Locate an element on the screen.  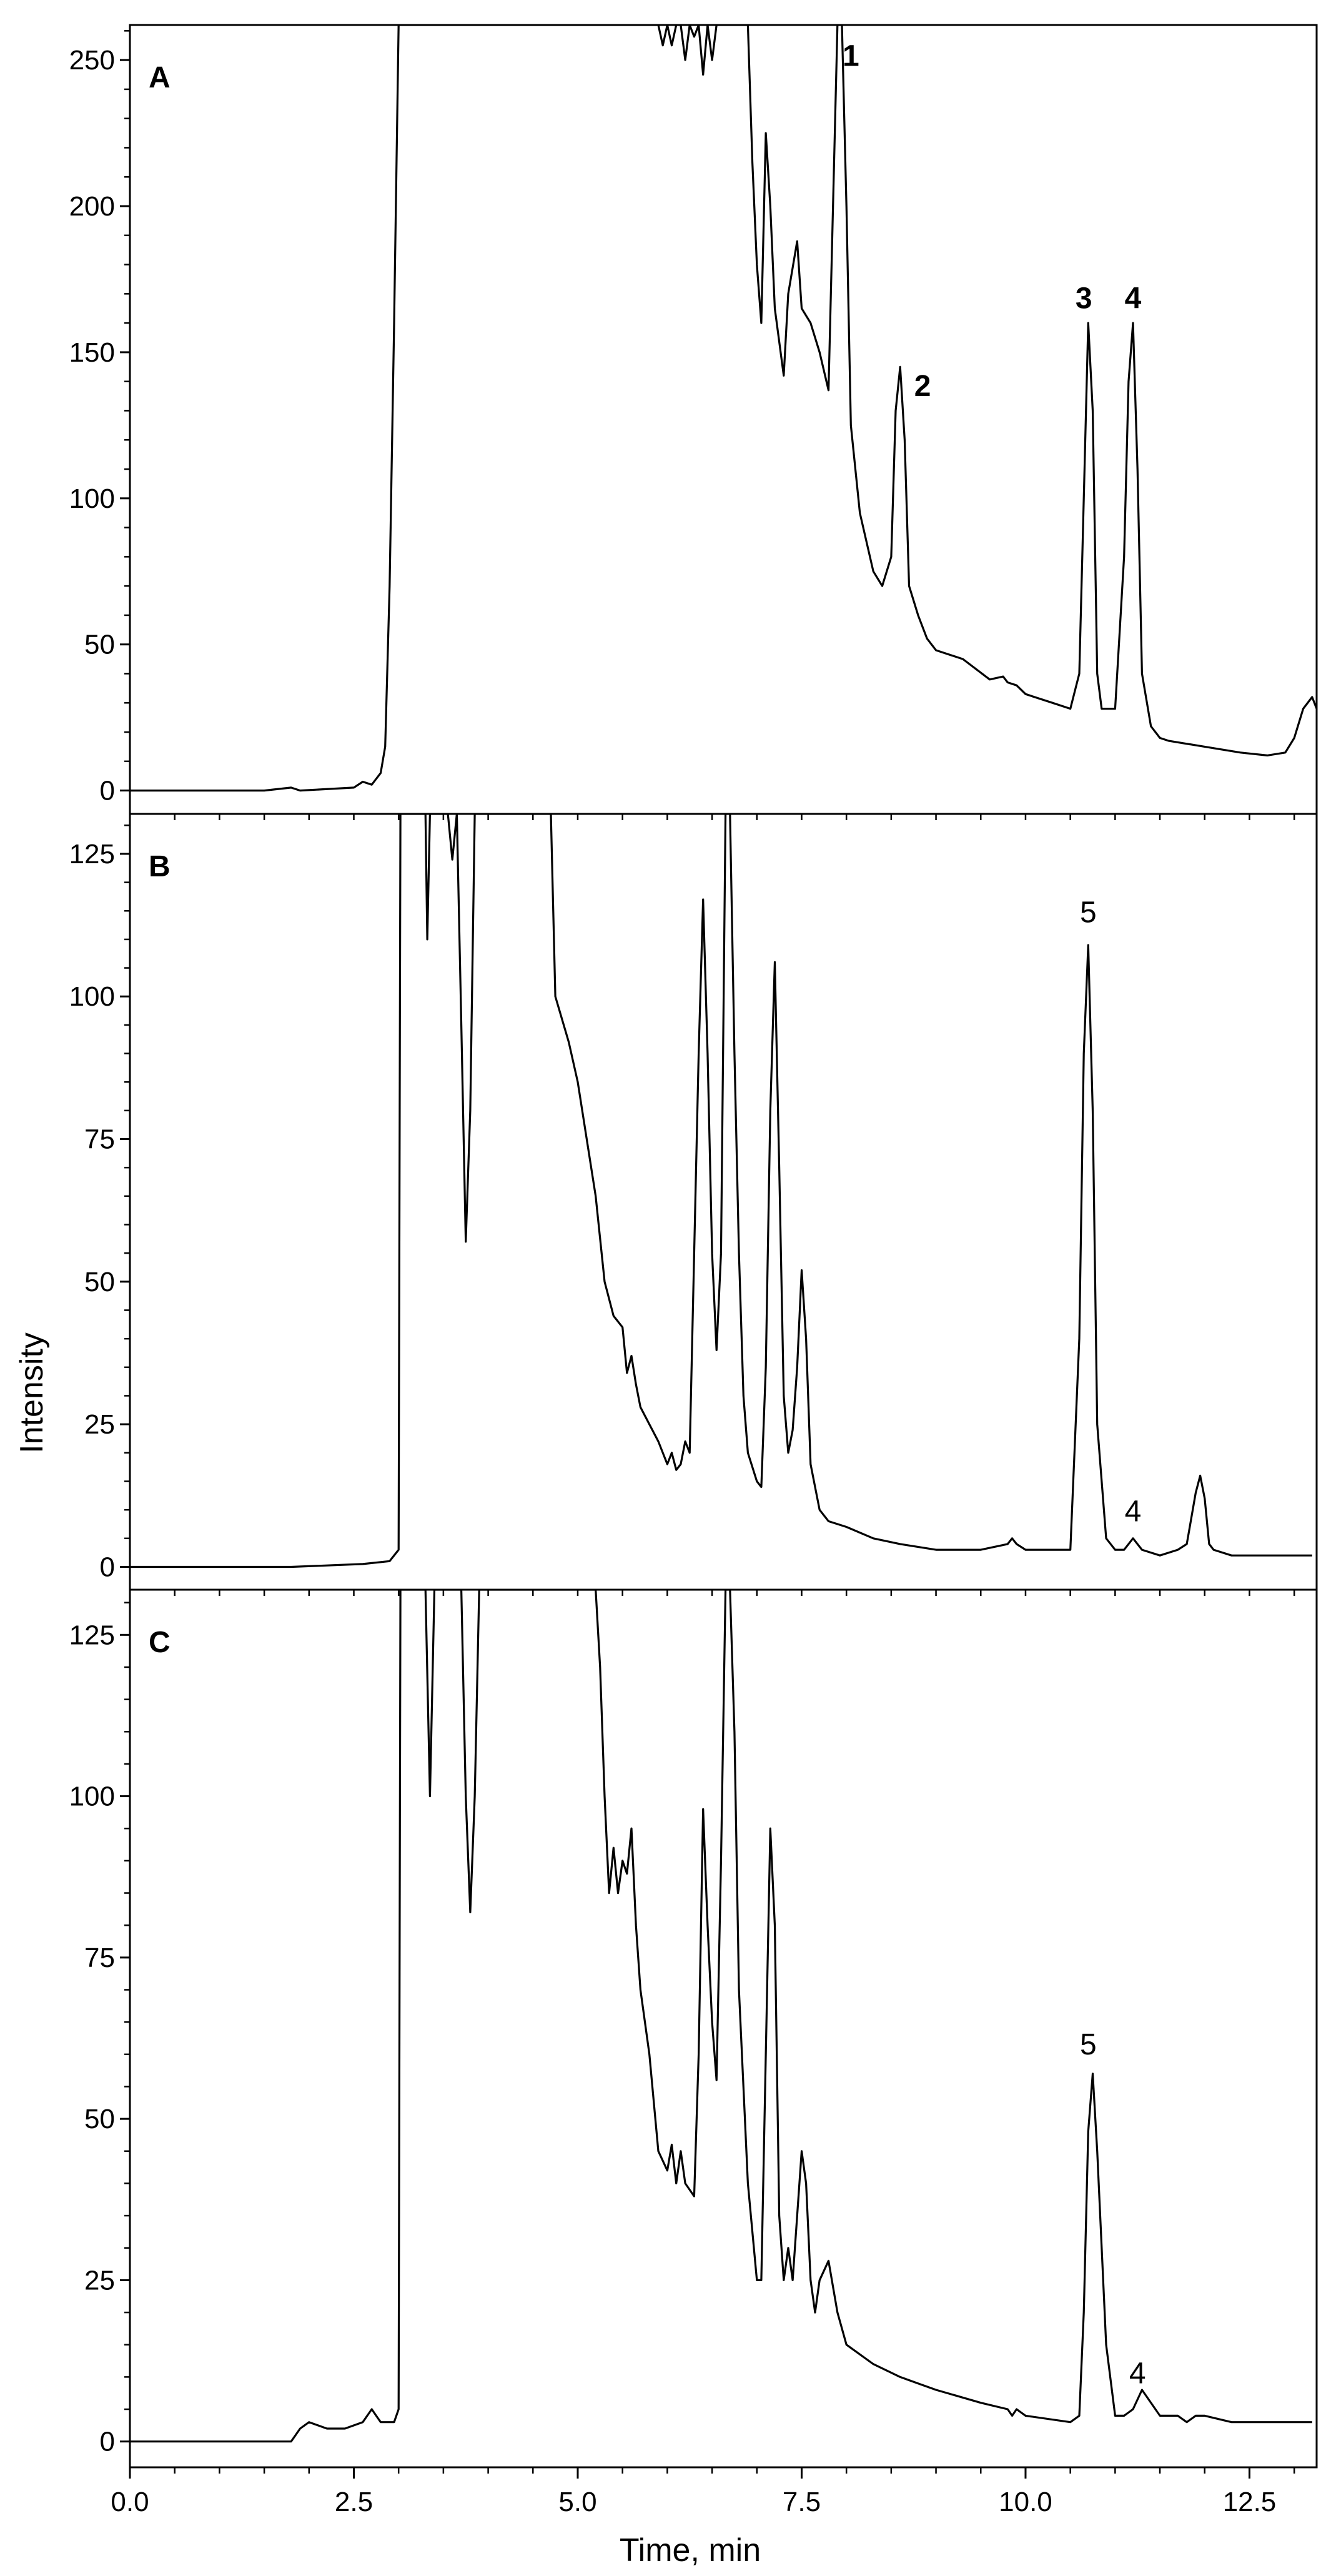
x-axis-title: Time, min is located at coordinates (691, 2550).